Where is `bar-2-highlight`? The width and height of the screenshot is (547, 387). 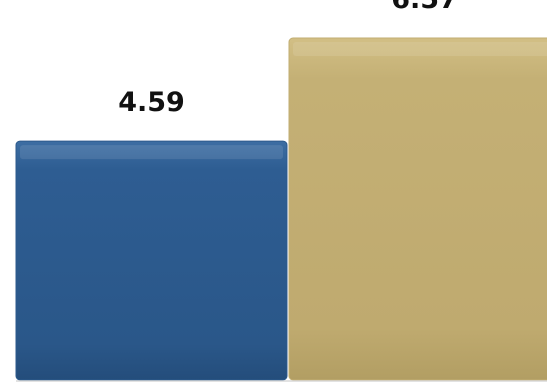 bar-2-highlight is located at coordinates (420, 49).